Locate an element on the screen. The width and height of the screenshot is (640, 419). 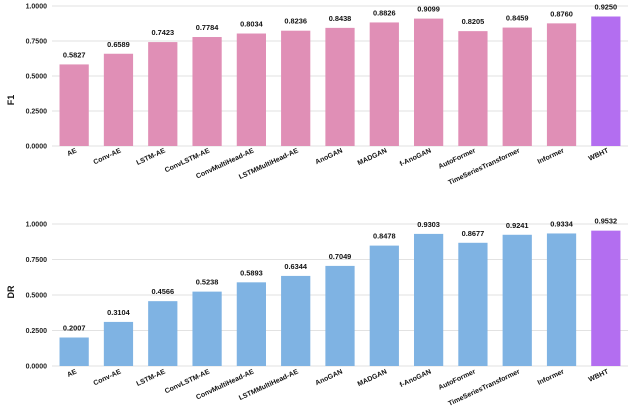
data-label: 0.9334 is located at coordinates (561, 223).